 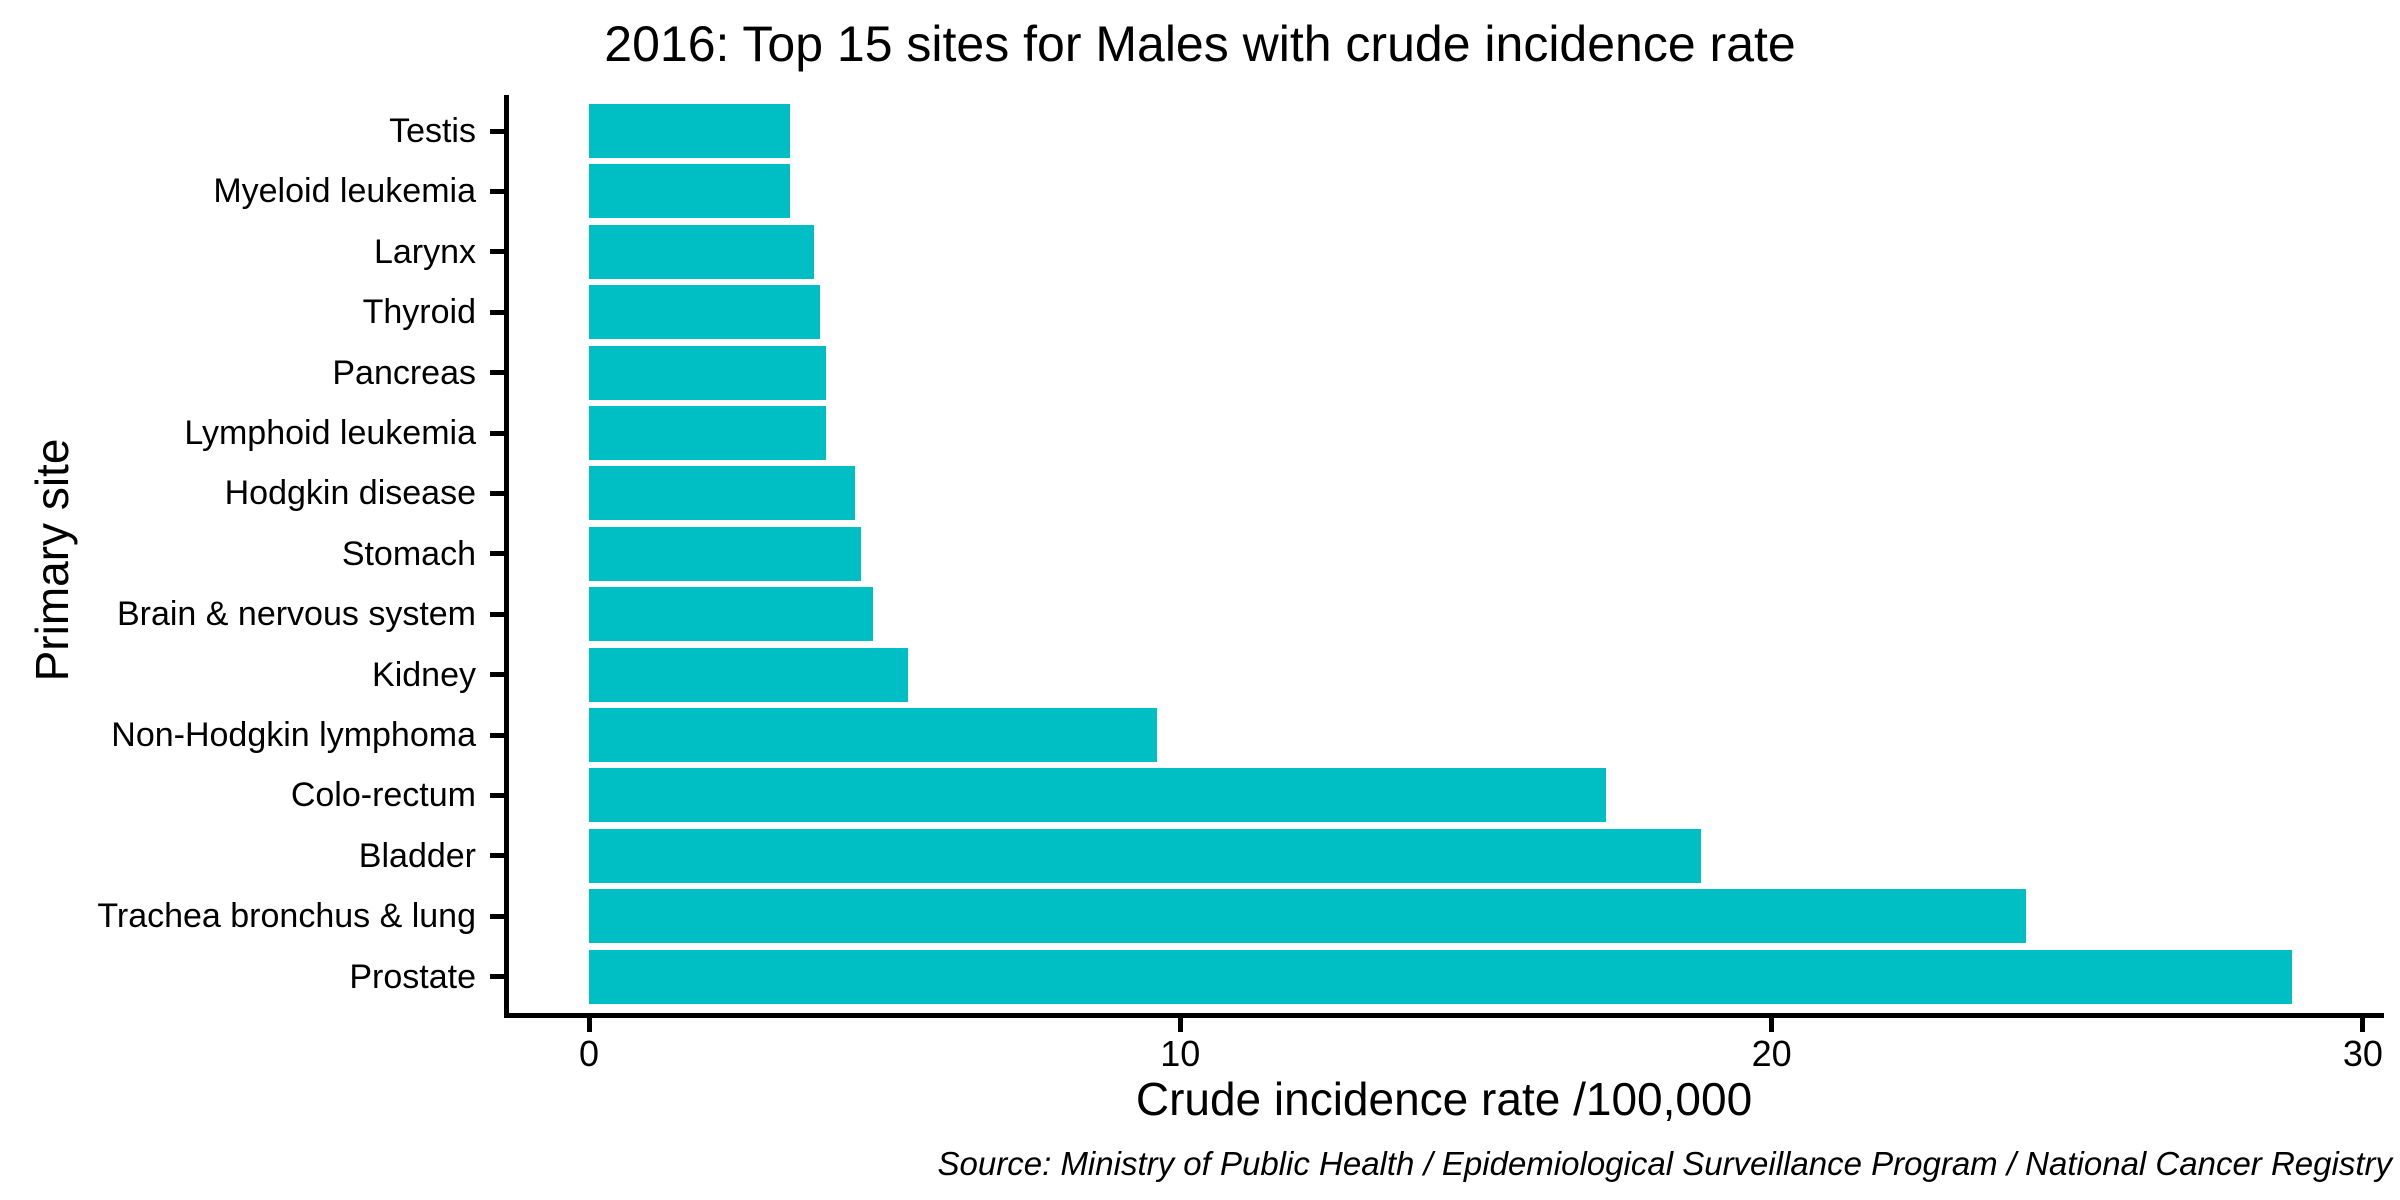 What do you see at coordinates (424, 251) in the screenshot?
I see `category-label: Larynx` at bounding box center [424, 251].